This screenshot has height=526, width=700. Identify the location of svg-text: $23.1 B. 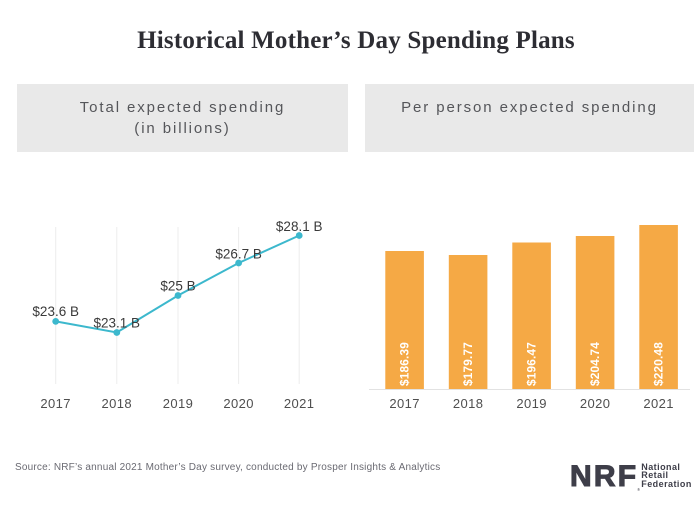
(117, 323).